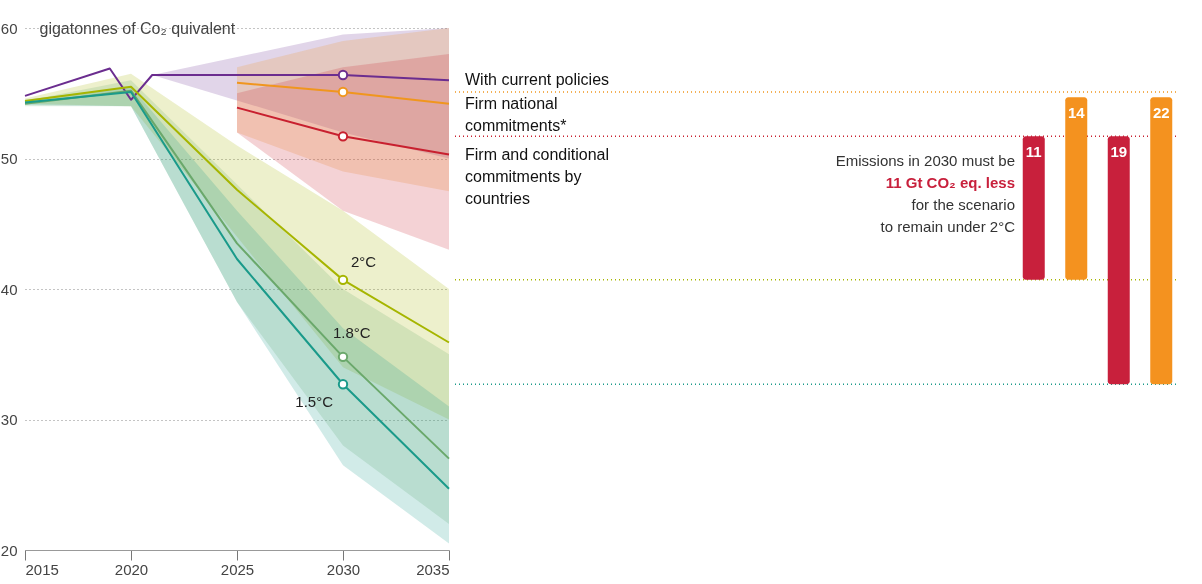  I want to click on data-label: 22, so click(1161, 113).